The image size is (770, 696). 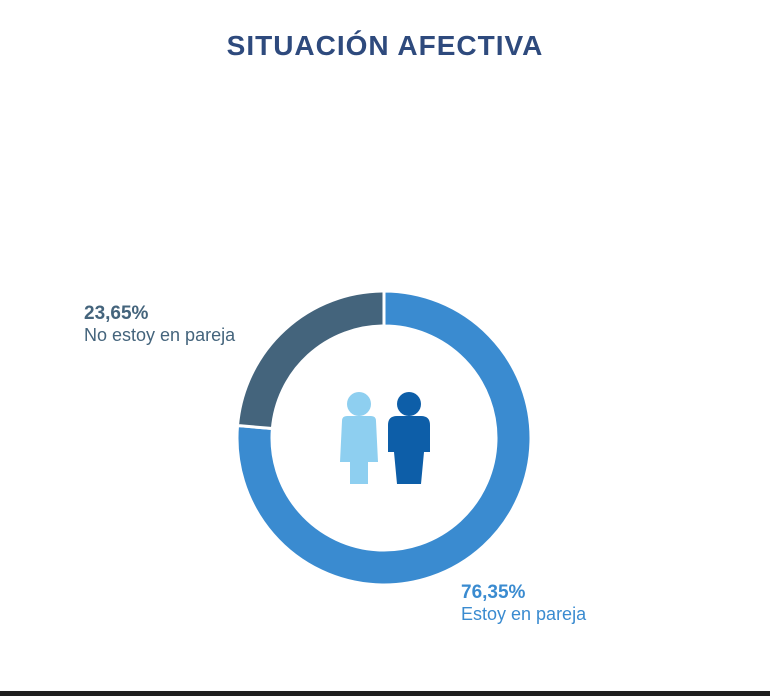 What do you see at coordinates (524, 613) in the screenshot?
I see `slice-name-estoy-en-pareja: Estoy en pareja` at bounding box center [524, 613].